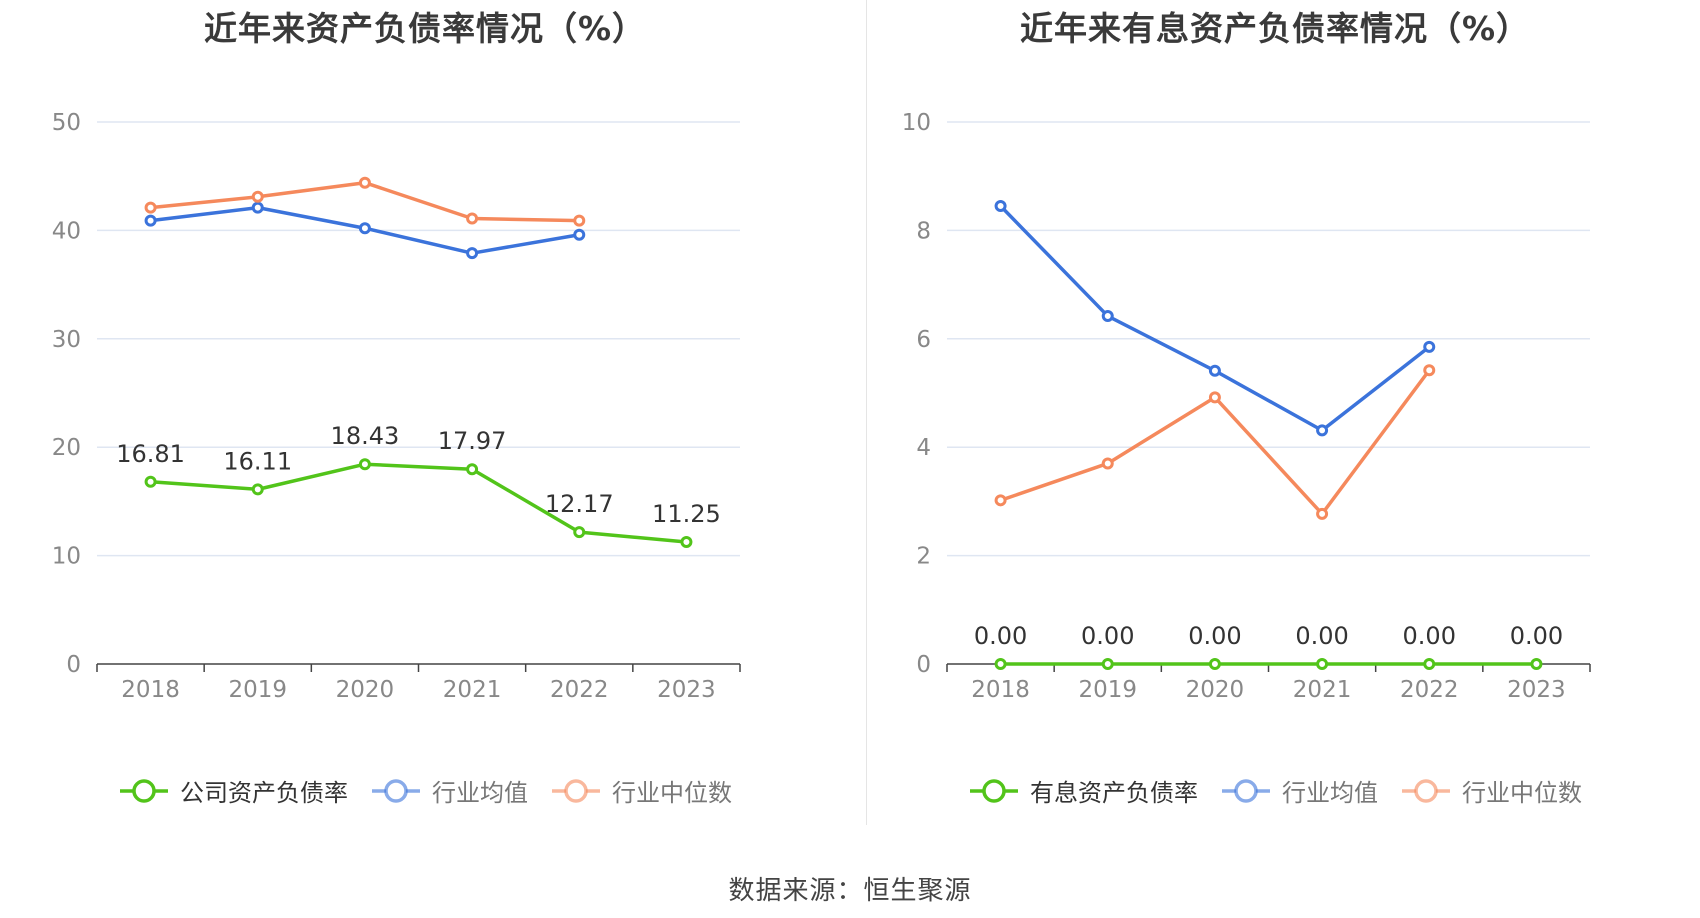 The height and width of the screenshot is (918, 1700). Describe the element at coordinates (923, 340) in the screenshot. I see `y-tick-label: 6` at that location.